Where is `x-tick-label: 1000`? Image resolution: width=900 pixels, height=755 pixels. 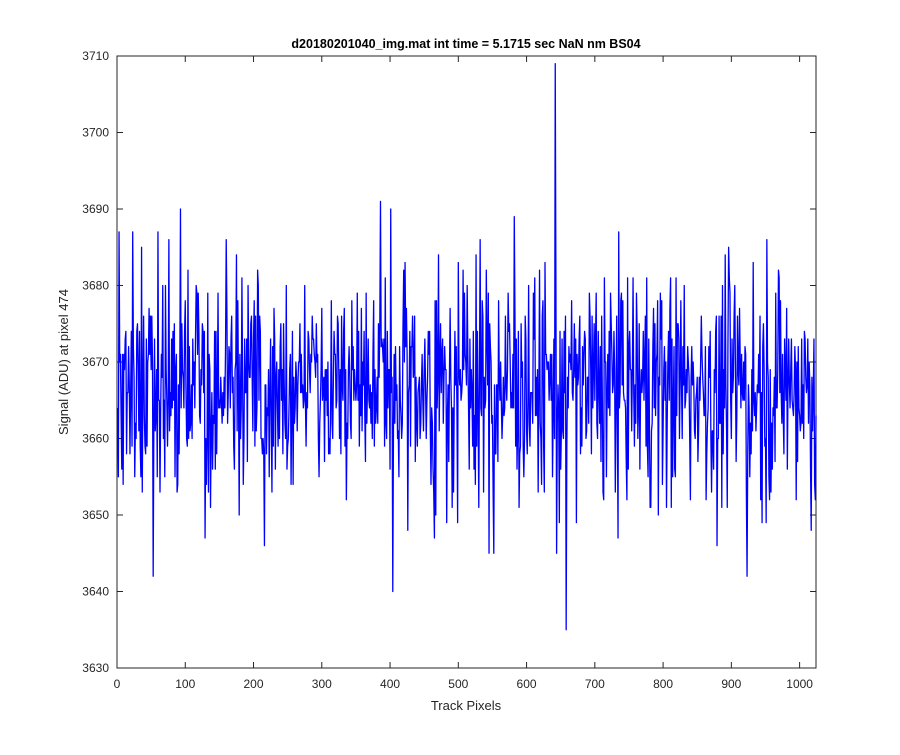
x-tick-label: 1000 is located at coordinates (799, 684).